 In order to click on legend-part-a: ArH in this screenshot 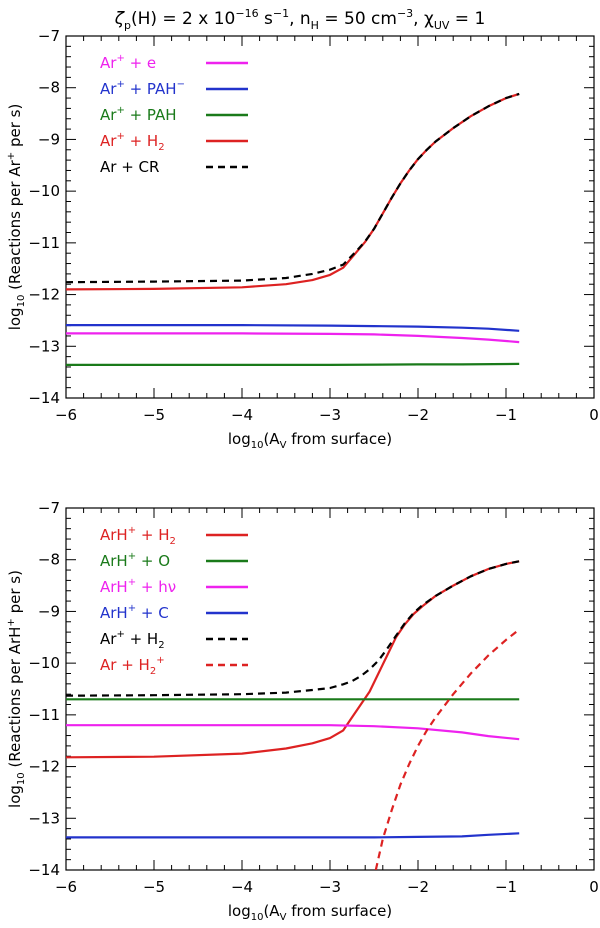, I will do `click(114, 587)`.